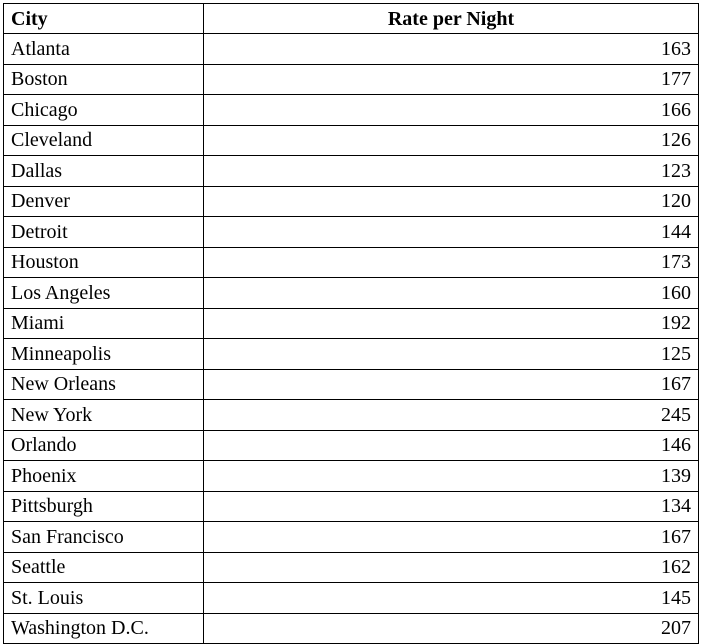  I want to click on rate-cell: 145, so click(451, 598).